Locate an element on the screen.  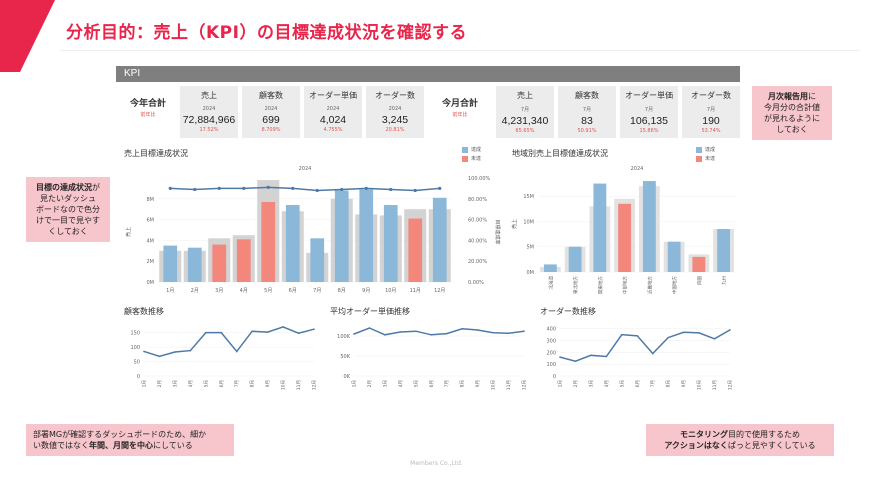
order-count-ytick-label: 300 is located at coordinates (551, 342).